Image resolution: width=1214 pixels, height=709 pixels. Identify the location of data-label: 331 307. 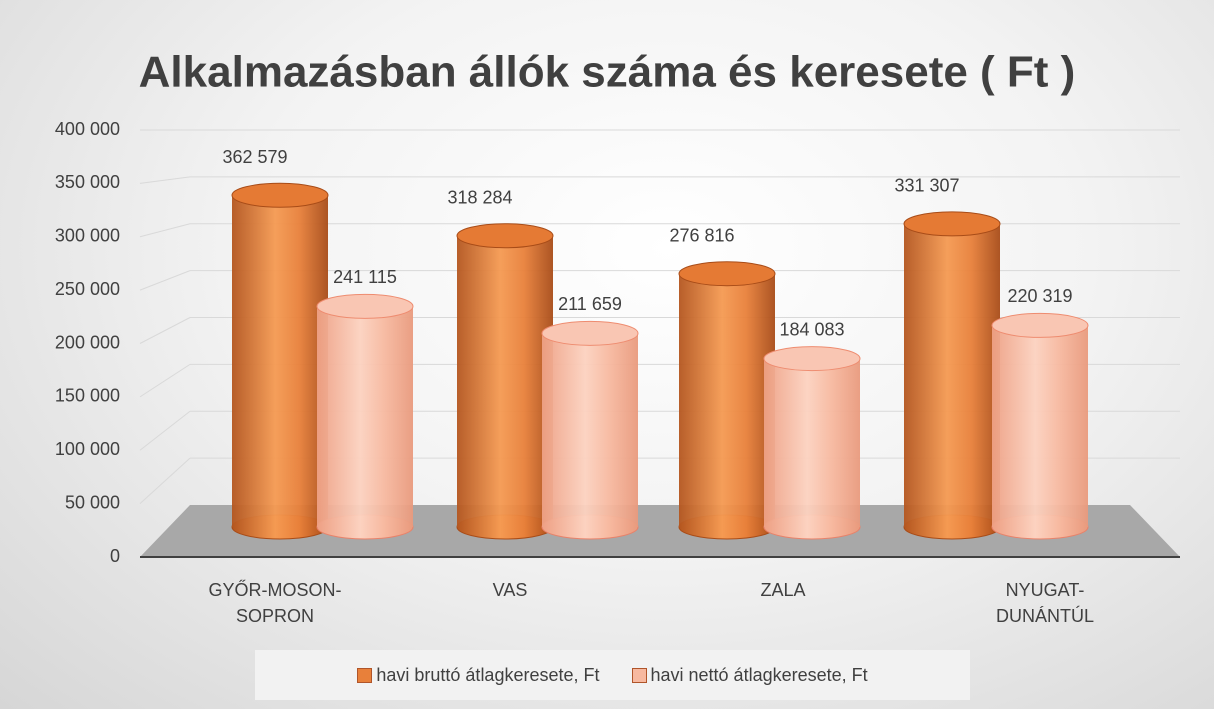
(926, 186).